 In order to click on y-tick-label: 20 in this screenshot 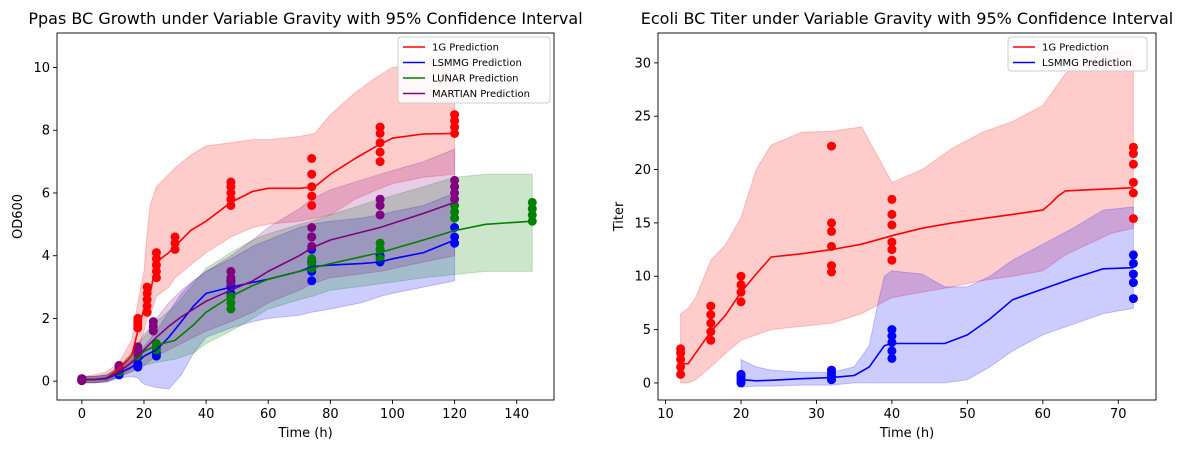, I will do `click(642, 170)`.